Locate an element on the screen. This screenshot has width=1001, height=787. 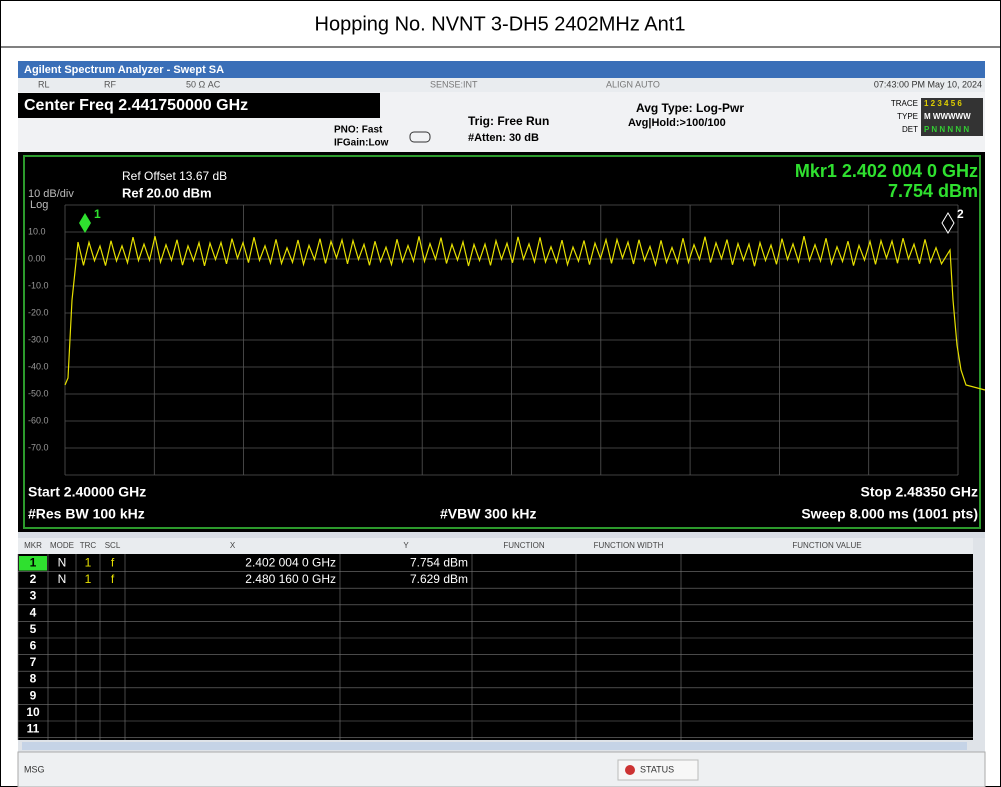
status-icon is located at coordinates (630, 770).